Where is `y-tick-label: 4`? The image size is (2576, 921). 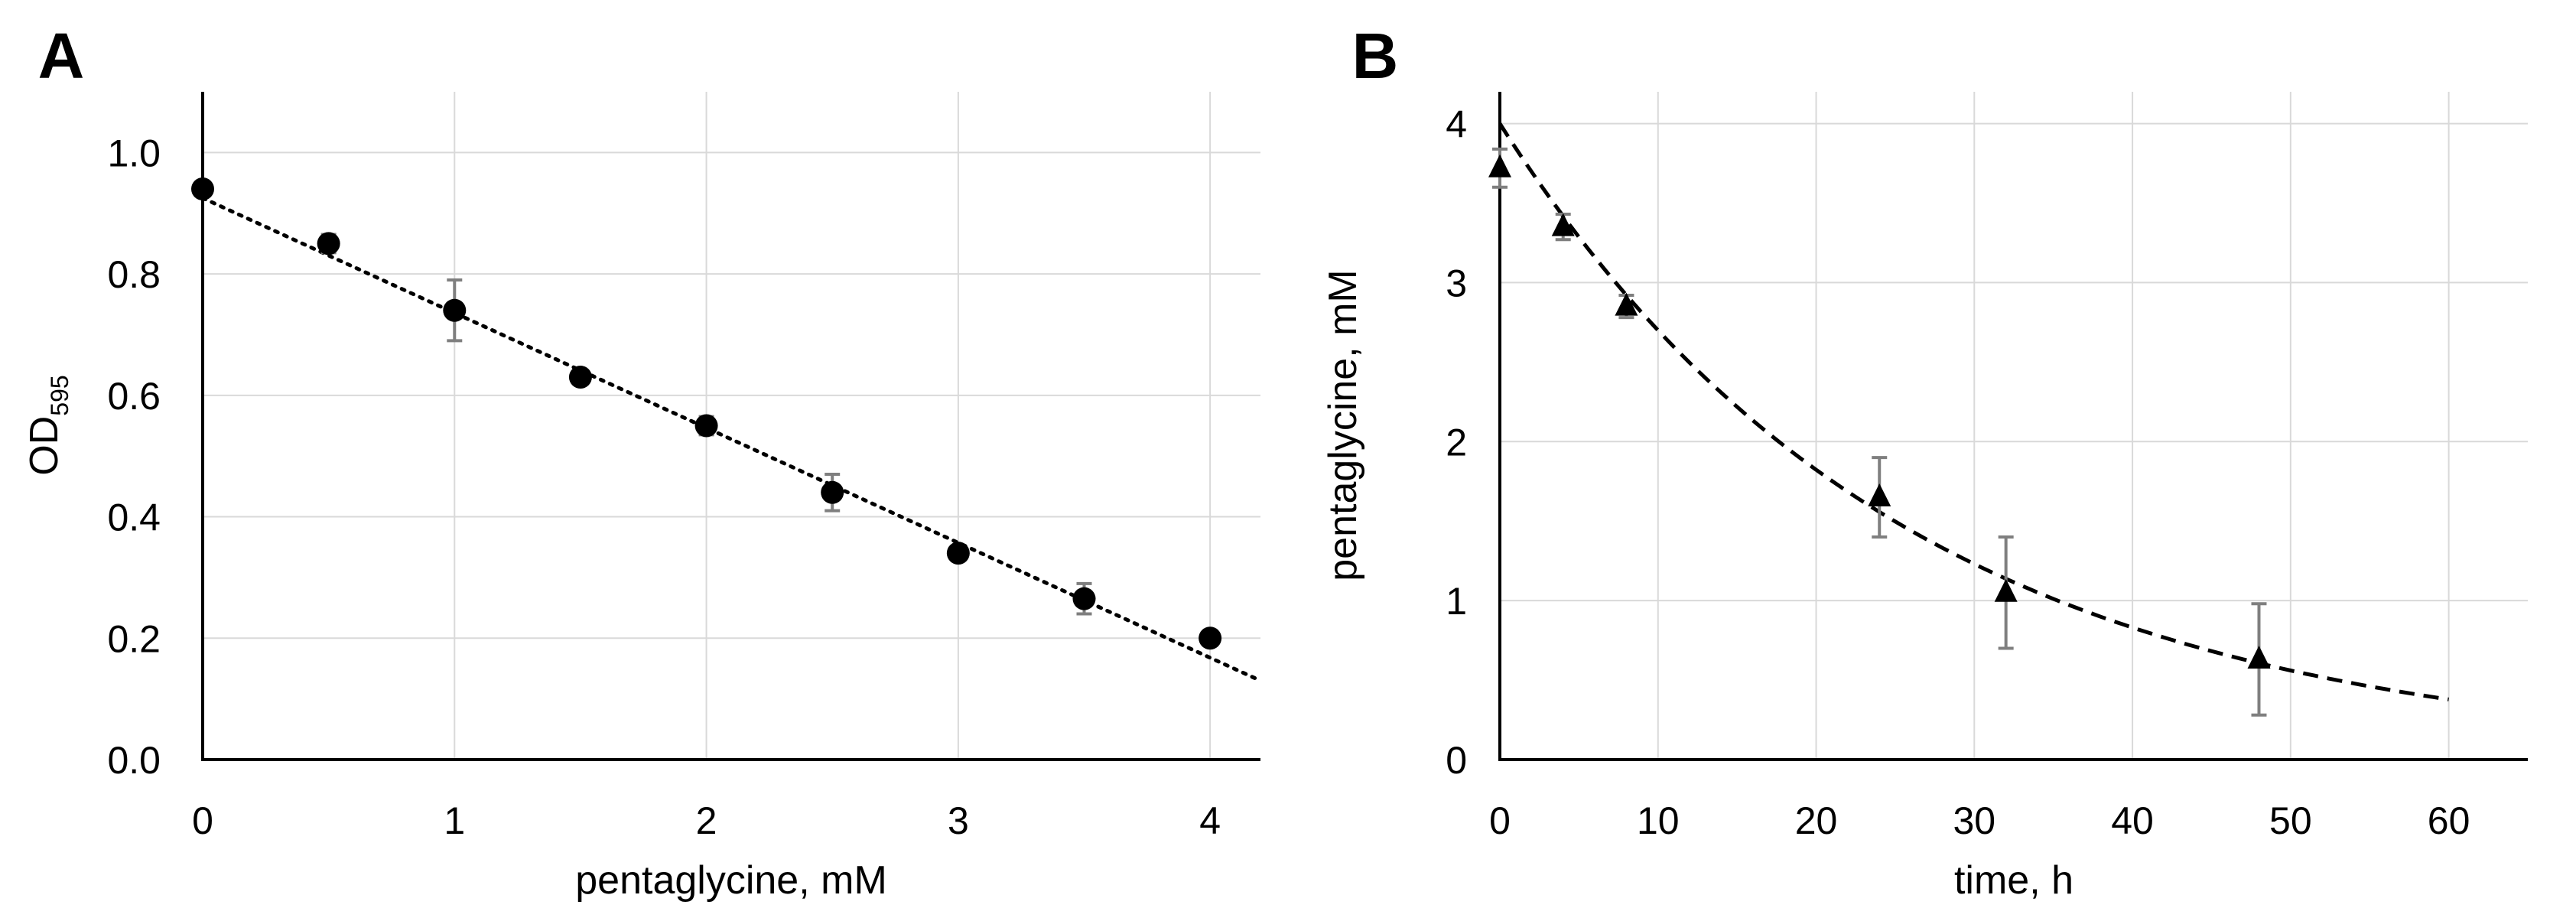
y-tick-label: 4 is located at coordinates (1456, 124).